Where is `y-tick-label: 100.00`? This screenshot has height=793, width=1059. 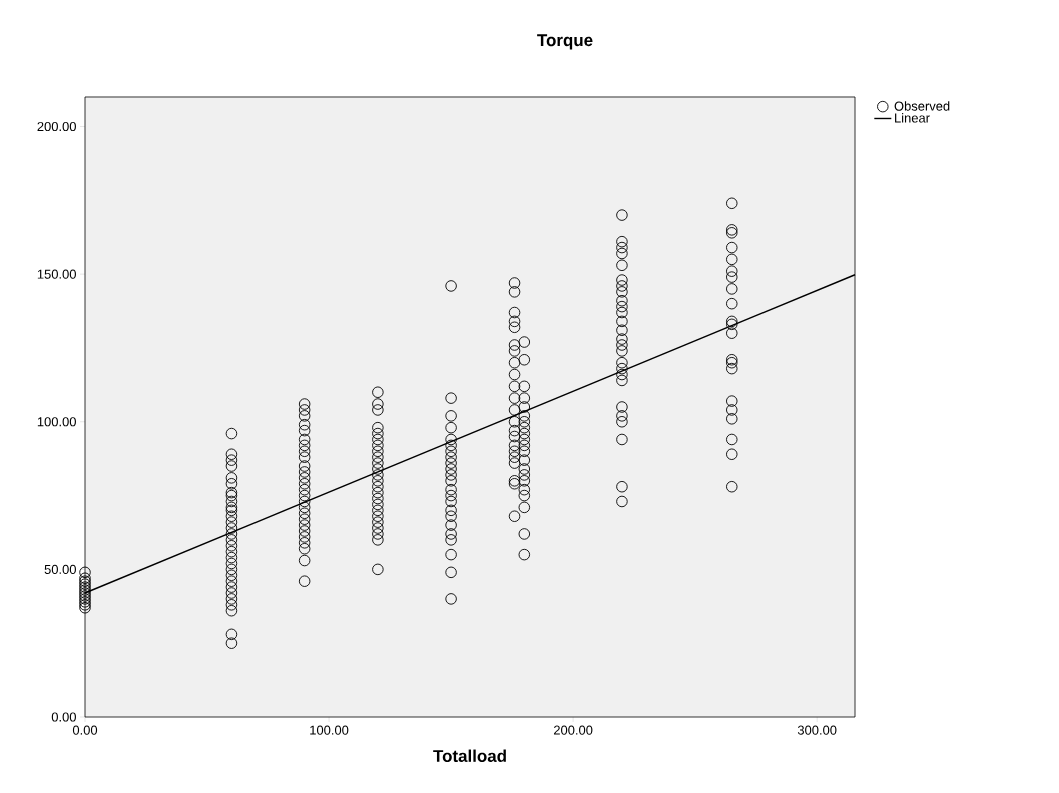
y-tick-label: 100.00 is located at coordinates (56, 422).